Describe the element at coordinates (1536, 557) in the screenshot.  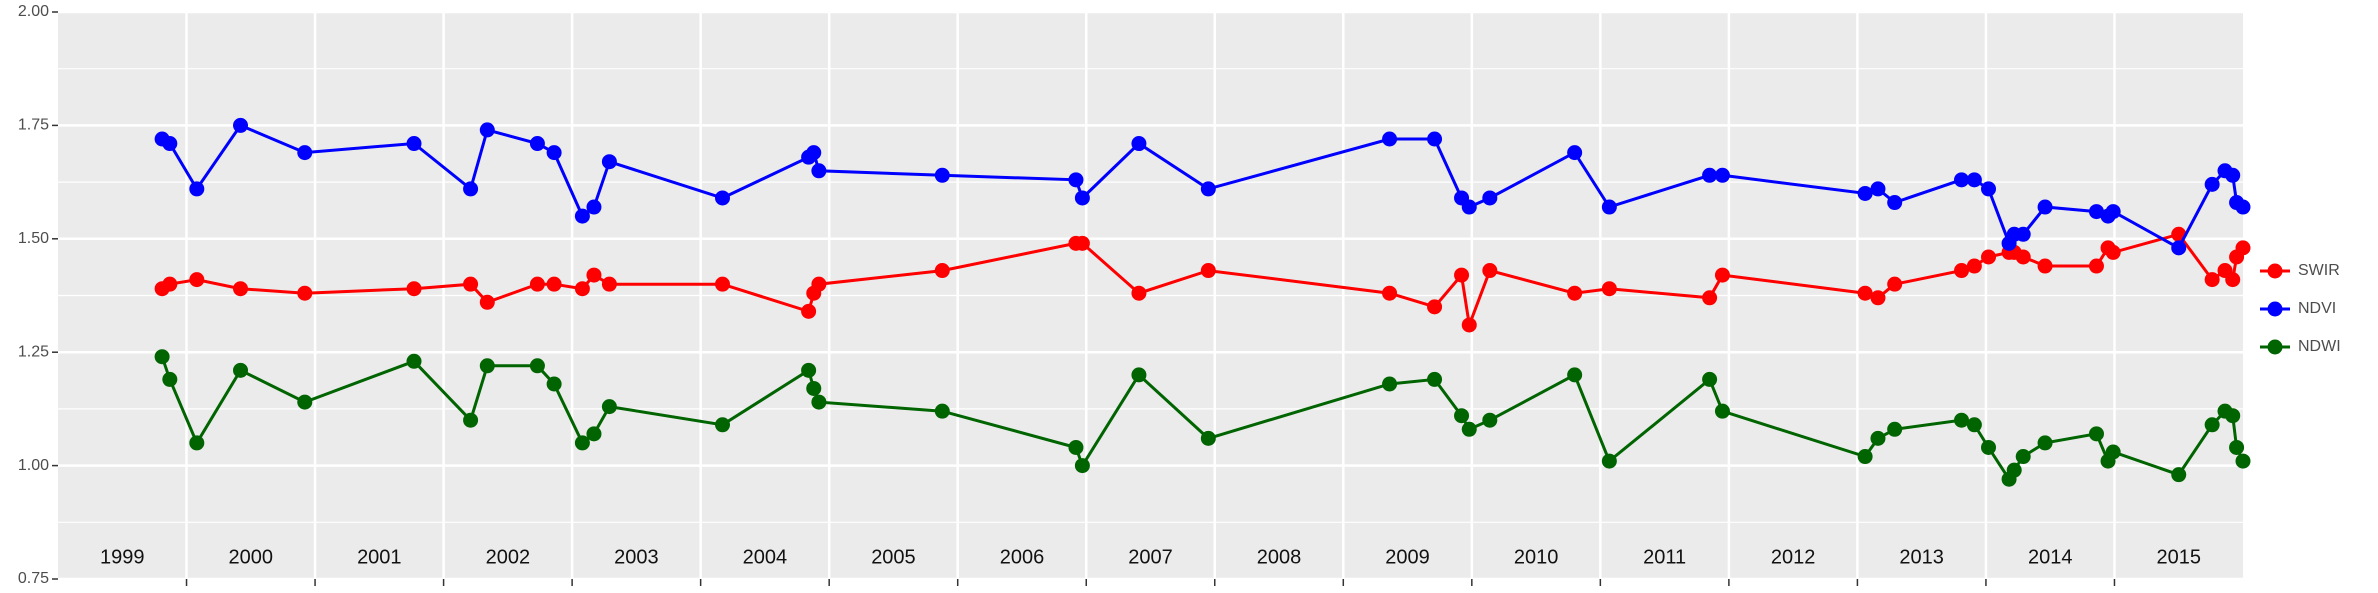
I see `year-label: 2010` at that location.